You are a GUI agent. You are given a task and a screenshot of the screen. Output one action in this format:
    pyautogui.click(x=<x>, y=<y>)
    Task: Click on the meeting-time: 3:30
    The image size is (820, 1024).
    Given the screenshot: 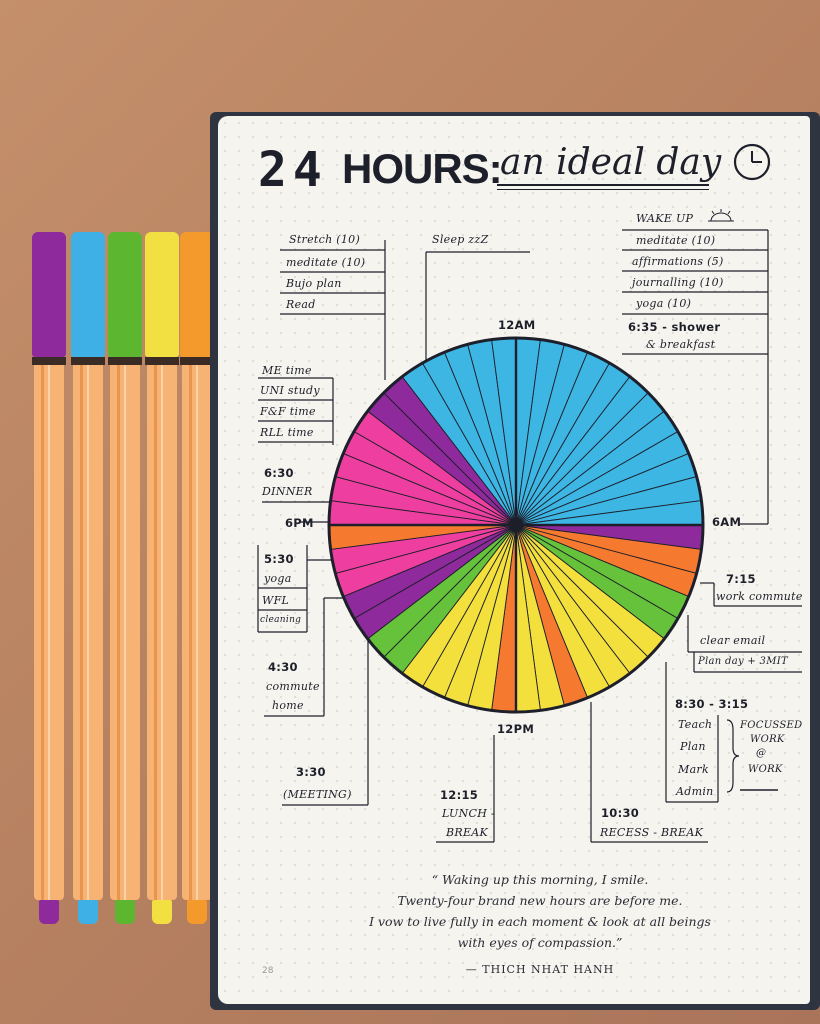 What is the action you would take?
    pyautogui.click(x=311, y=772)
    